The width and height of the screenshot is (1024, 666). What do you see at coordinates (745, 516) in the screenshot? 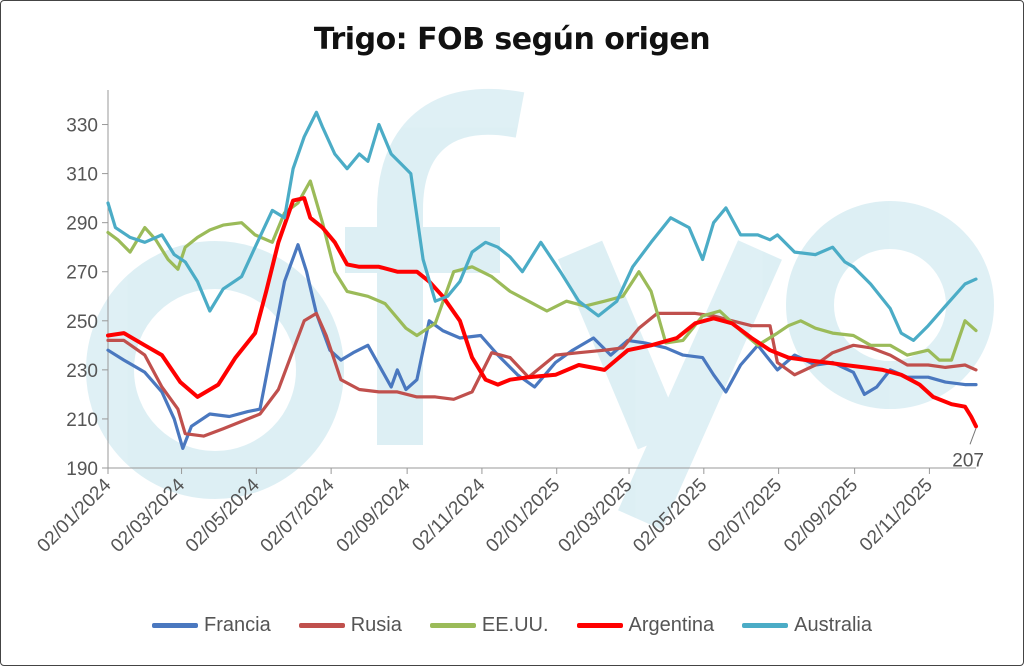
I see `x-tick-label: 02/07/2025` at bounding box center [745, 516].